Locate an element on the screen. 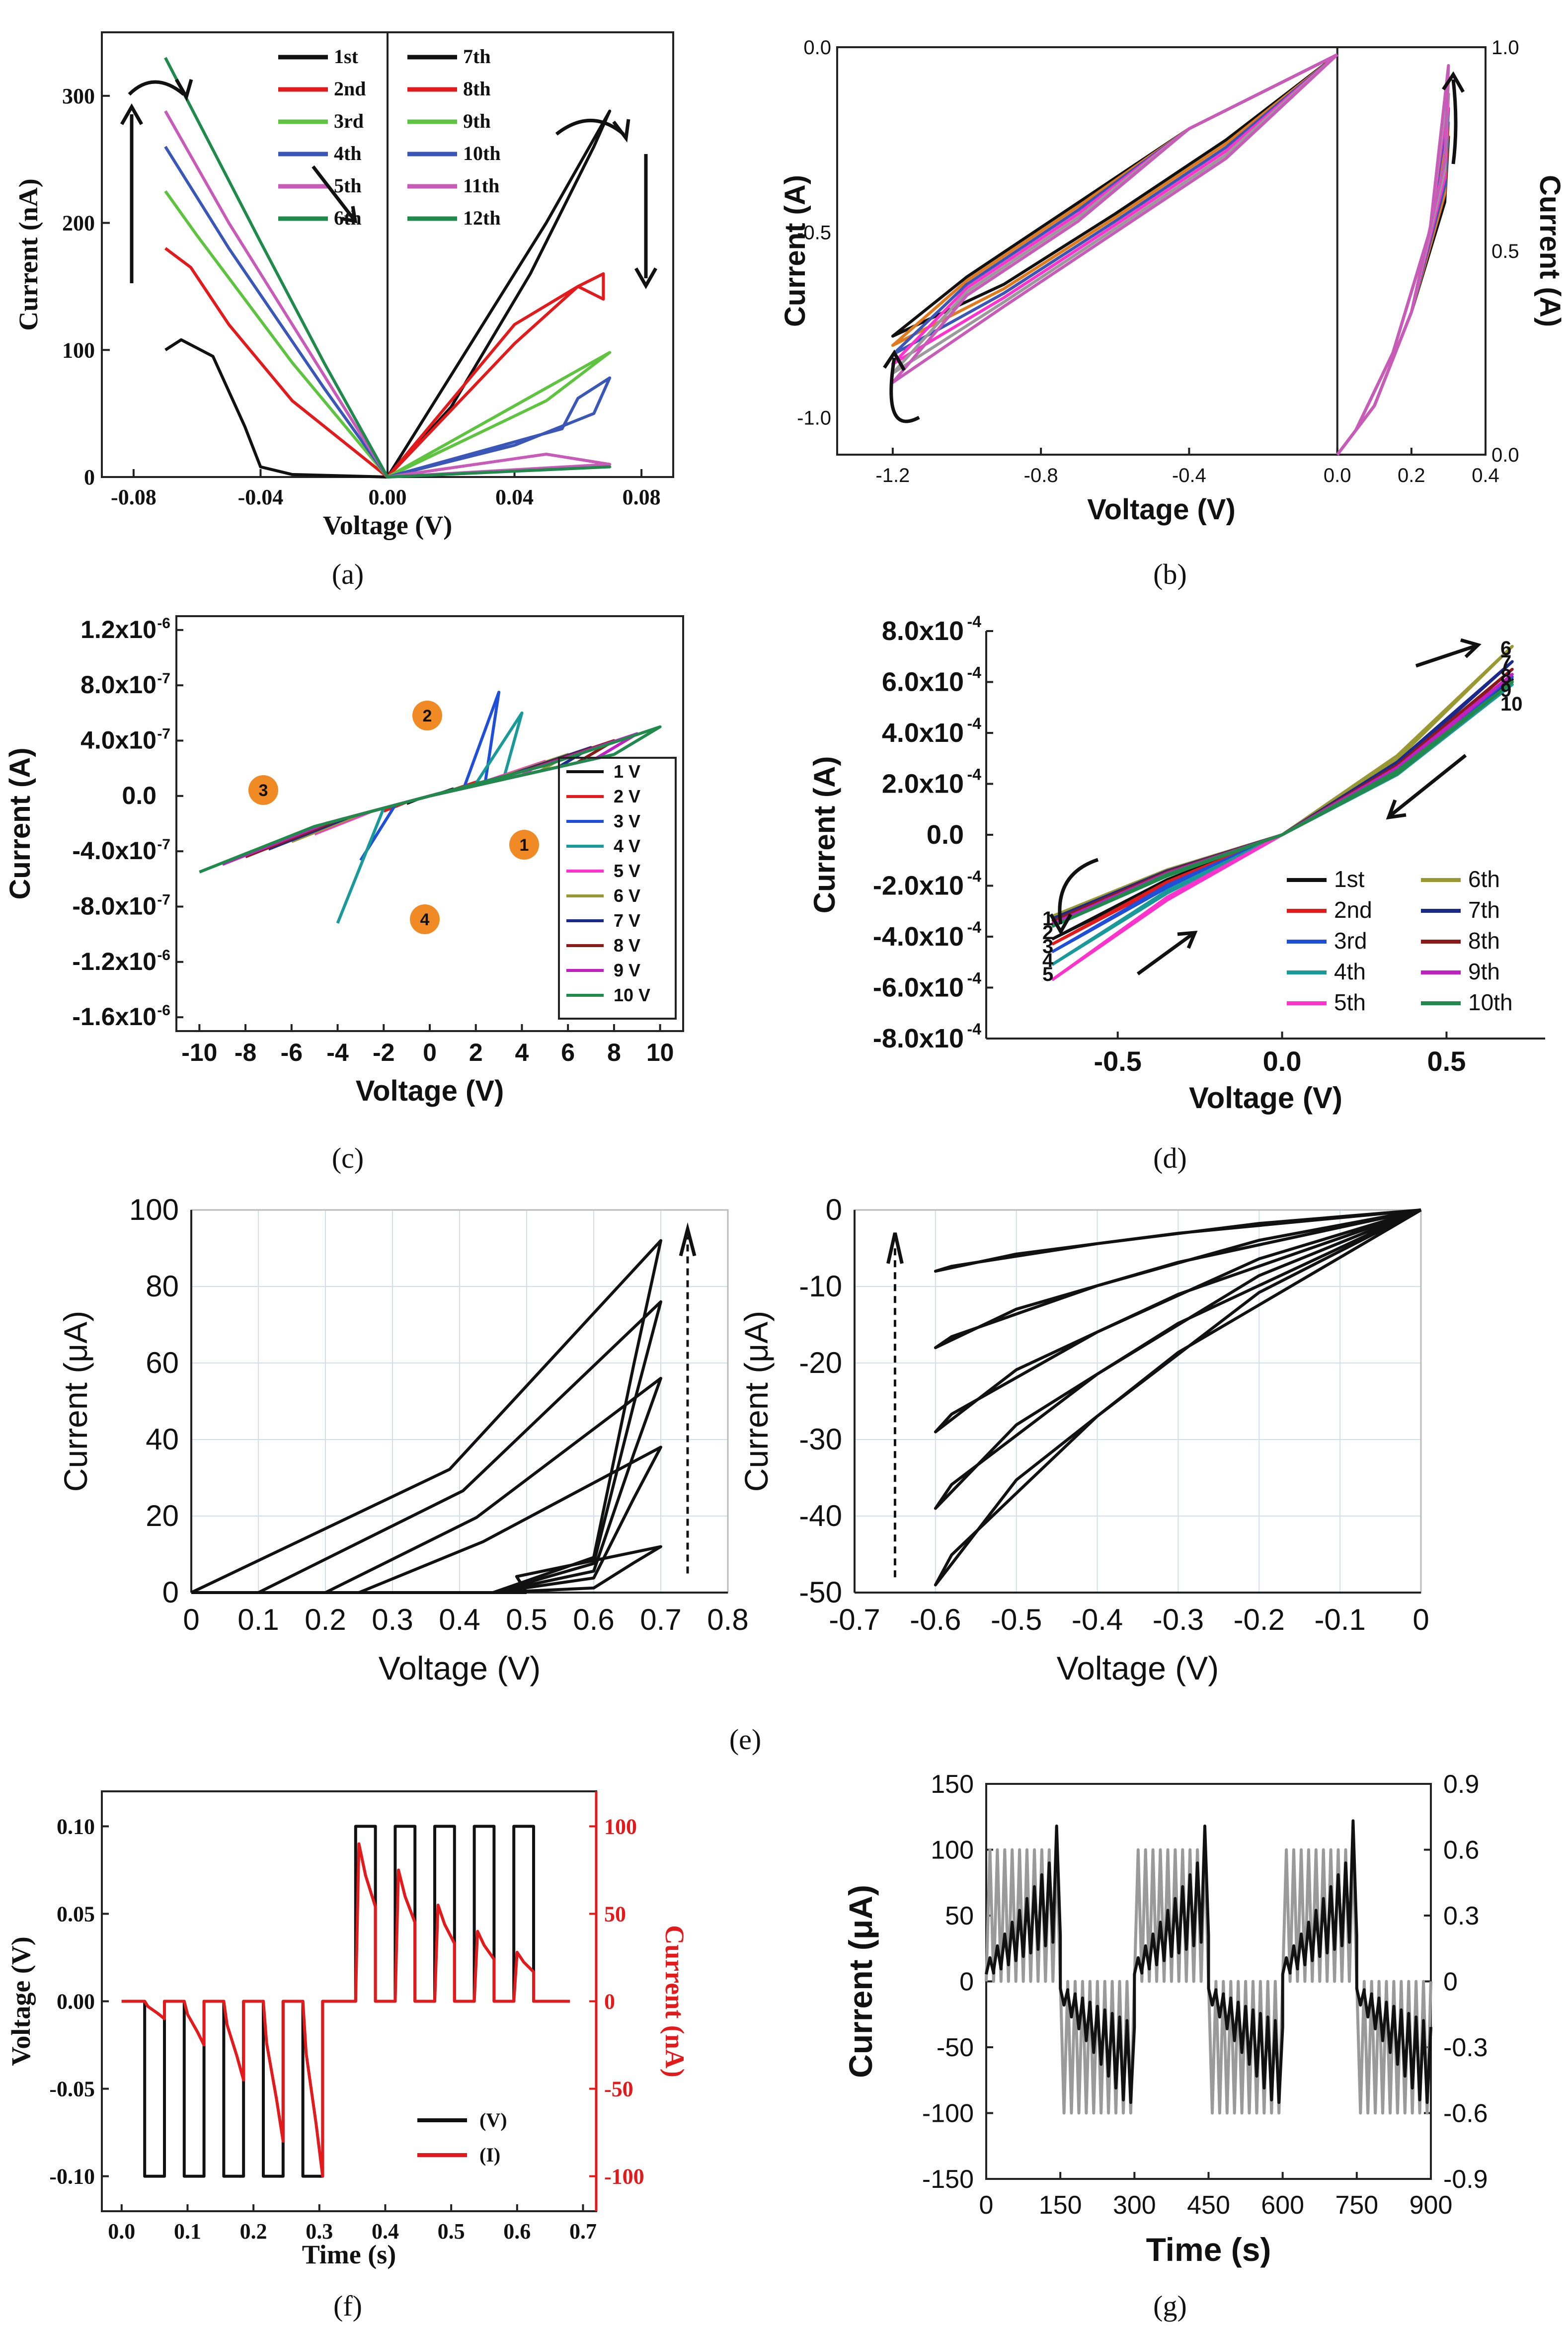 The width and height of the screenshot is (1568, 2326). y-tick-label: 0.10 is located at coordinates (76, 1826).